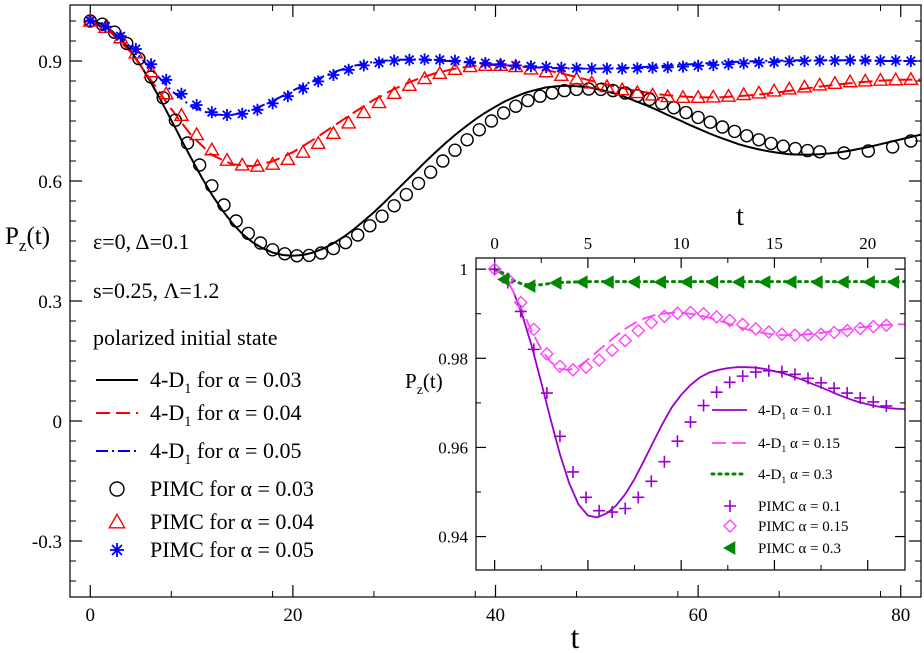  What do you see at coordinates (681, 243) in the screenshot?
I see `inset-x-tick-label: 10` at bounding box center [681, 243].